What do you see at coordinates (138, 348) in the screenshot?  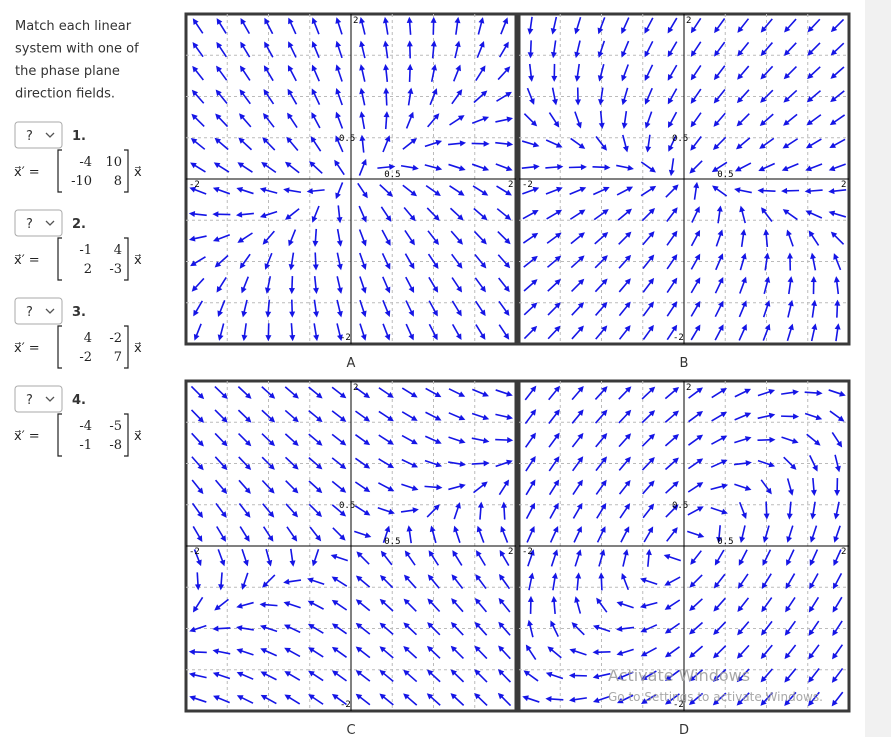 I see `equation-rhs: x⃗` at bounding box center [138, 348].